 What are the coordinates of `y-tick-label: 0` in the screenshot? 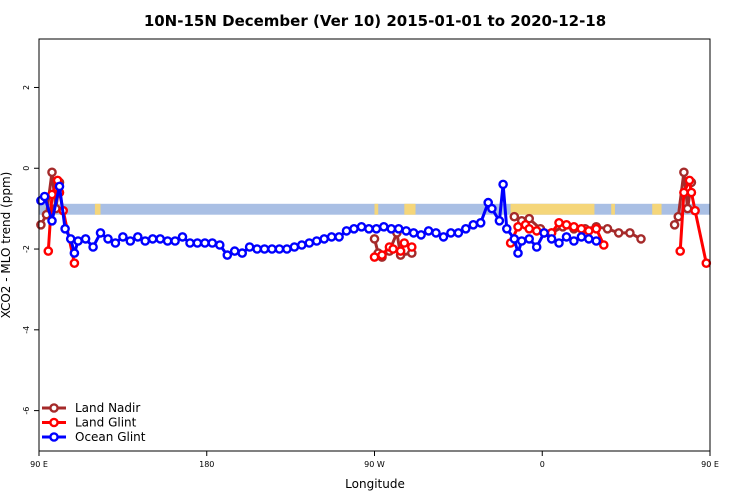 It's located at (26, 168).